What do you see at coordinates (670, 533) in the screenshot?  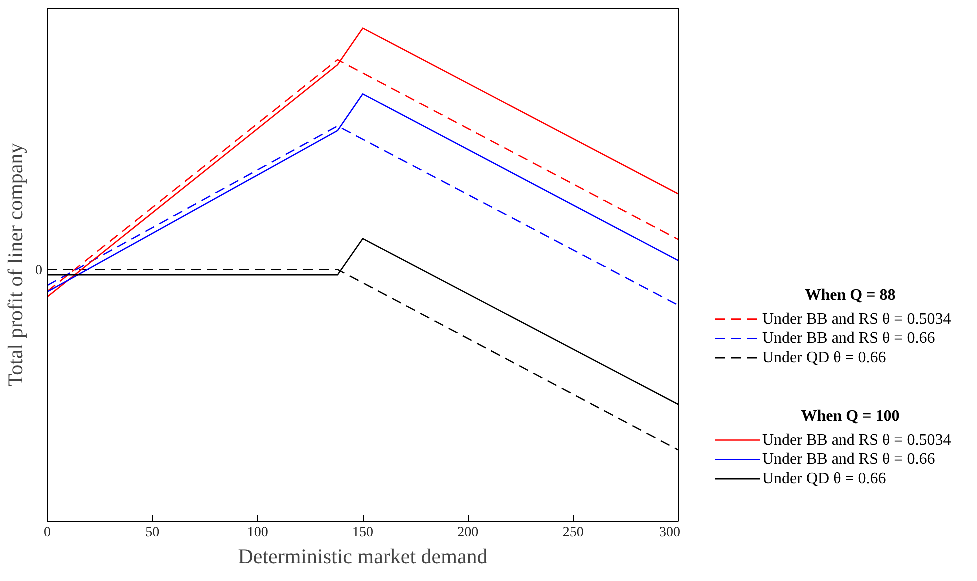 I see `x-tick-label: 300` at bounding box center [670, 533].